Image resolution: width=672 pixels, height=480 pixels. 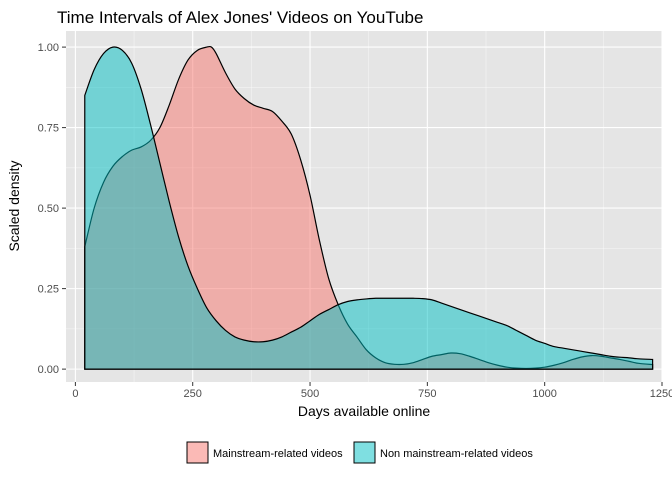 I want to click on x-tick-label: 250, so click(x=193, y=394).